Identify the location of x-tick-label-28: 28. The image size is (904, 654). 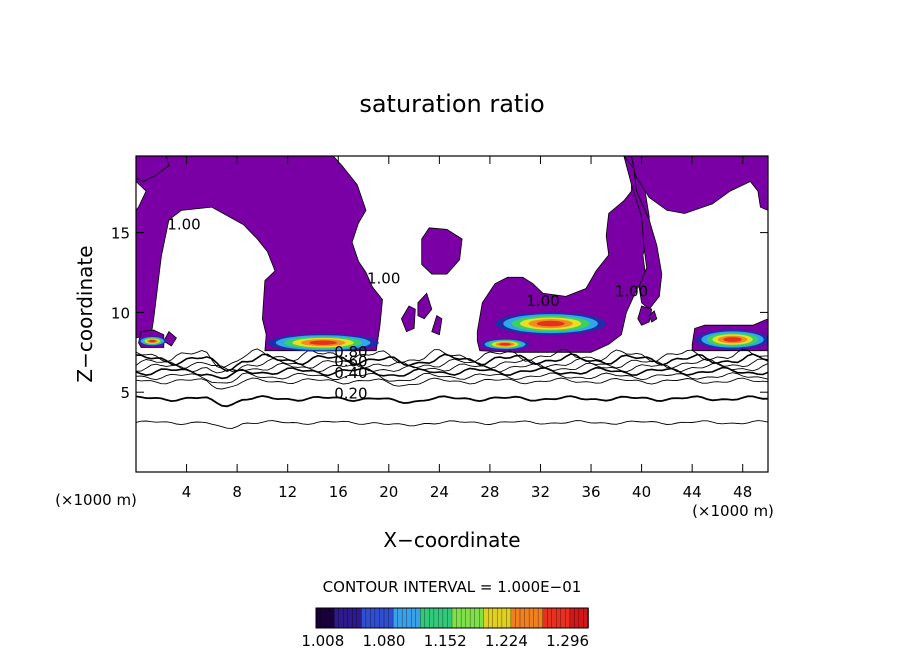
(489, 492).